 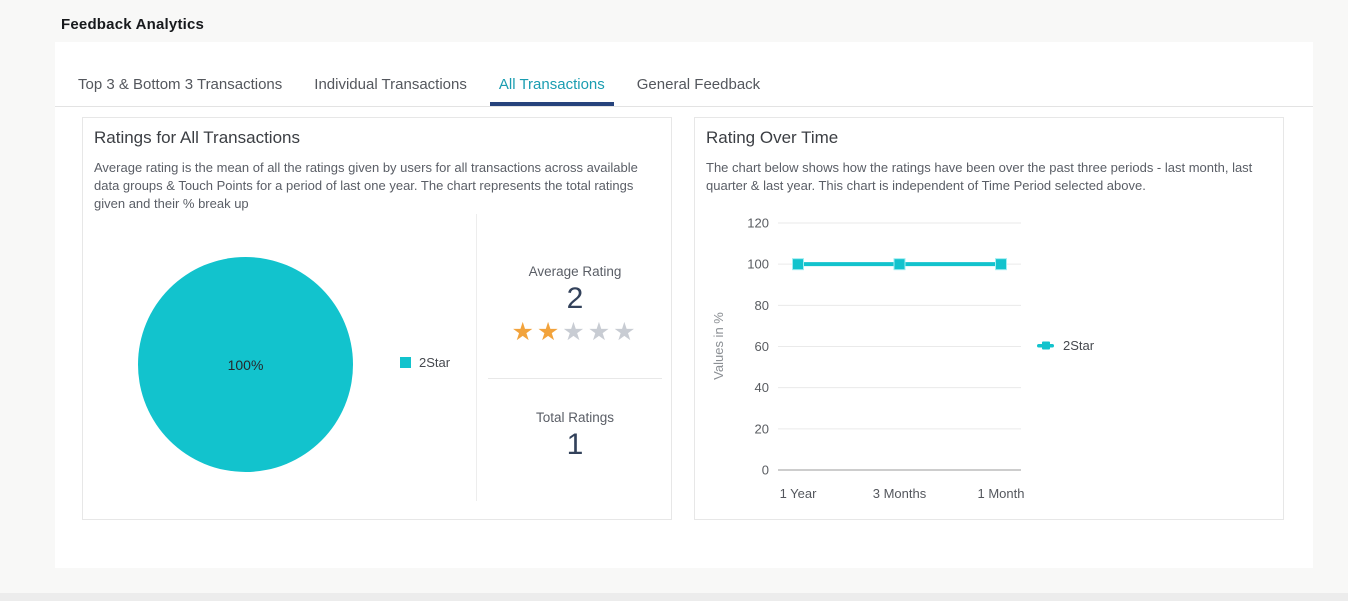 I want to click on tab-all-transactions: All Transactions, so click(x=552, y=74).